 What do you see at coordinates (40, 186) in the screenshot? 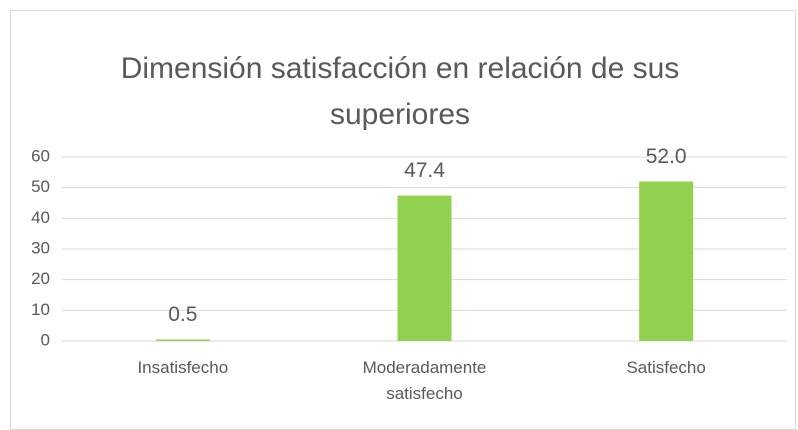
I see `y-tick-label: 50` at bounding box center [40, 186].